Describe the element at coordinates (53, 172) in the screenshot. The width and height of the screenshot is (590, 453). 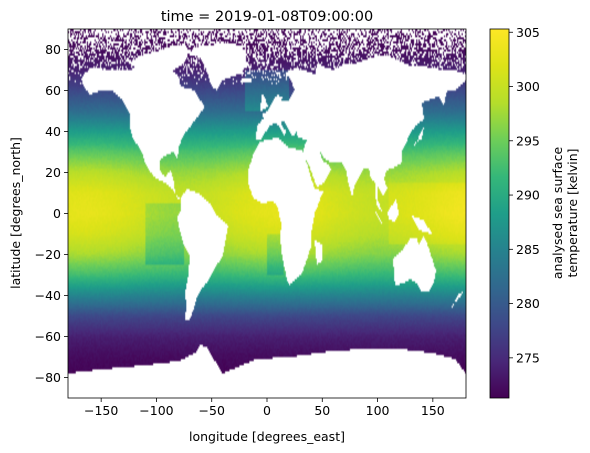
I see `y-tick-label: 20` at that location.